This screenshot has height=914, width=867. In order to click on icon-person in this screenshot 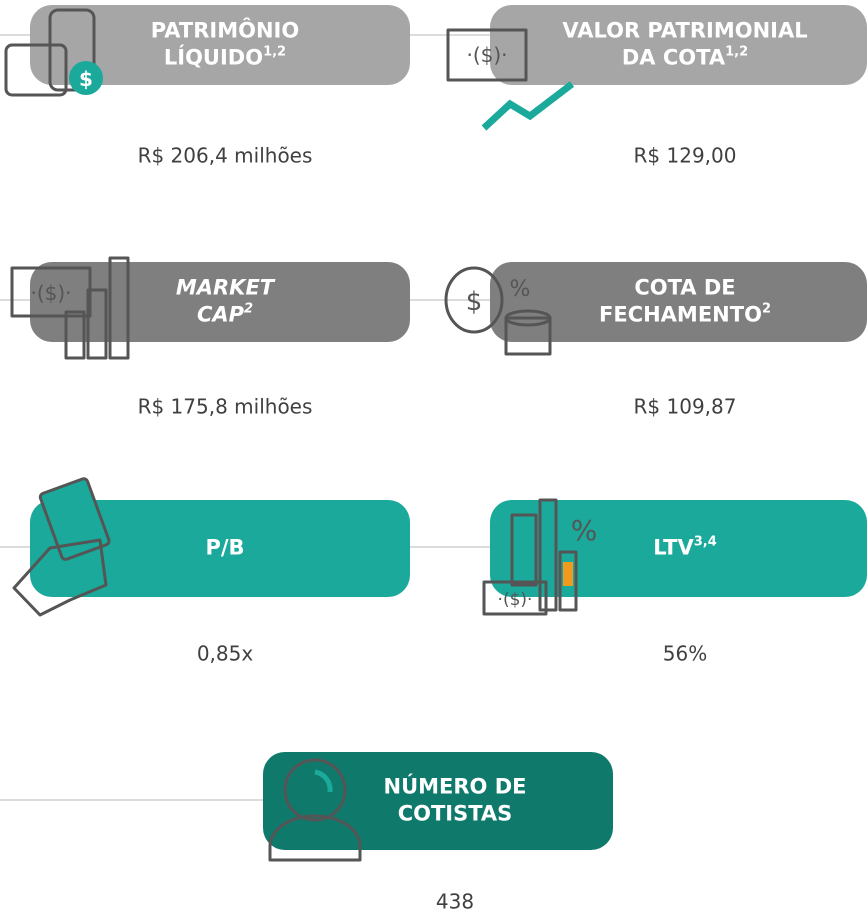, I will do `click(315, 810)`.